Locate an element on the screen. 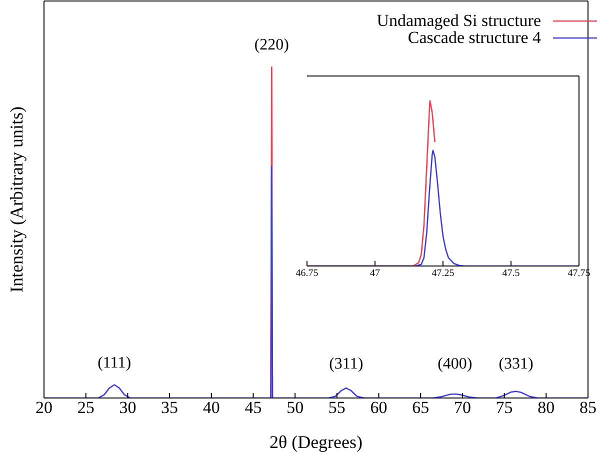 This screenshot has height=456, width=607. x-tick-label: 47.25 is located at coordinates (443, 274).